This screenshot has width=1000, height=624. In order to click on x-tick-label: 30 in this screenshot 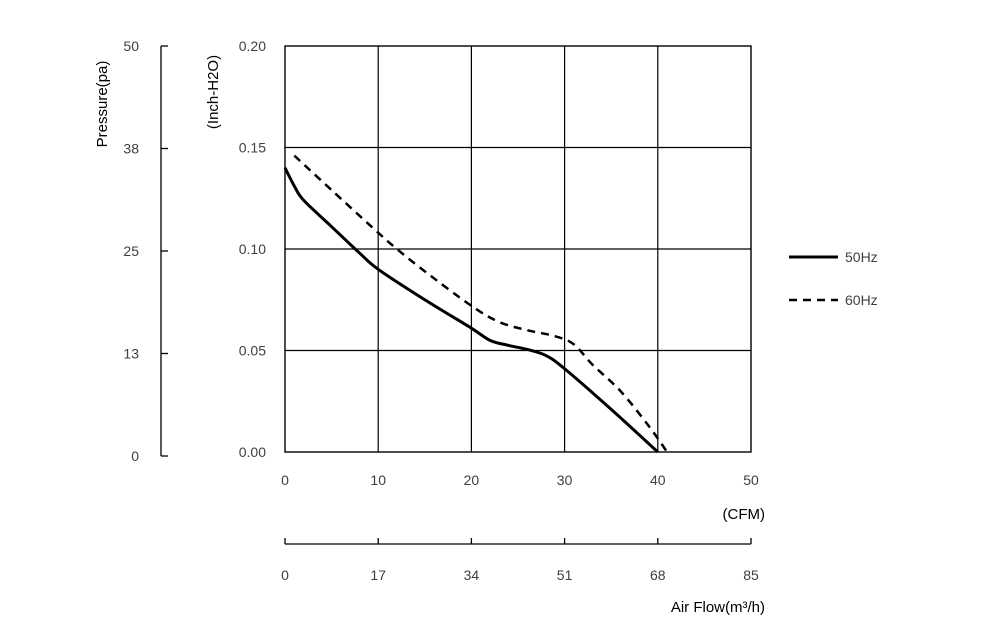, I will do `click(565, 480)`.